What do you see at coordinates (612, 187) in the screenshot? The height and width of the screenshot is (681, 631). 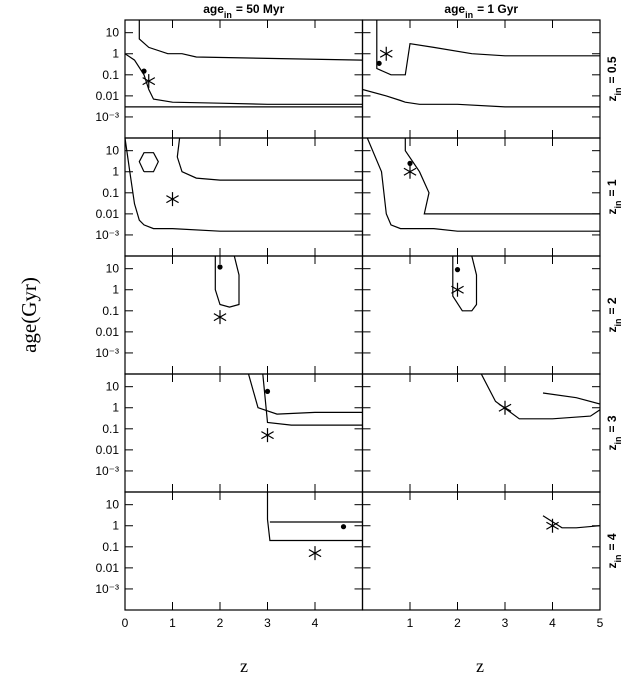 I see `label-rest: = 1` at bounding box center [612, 187].